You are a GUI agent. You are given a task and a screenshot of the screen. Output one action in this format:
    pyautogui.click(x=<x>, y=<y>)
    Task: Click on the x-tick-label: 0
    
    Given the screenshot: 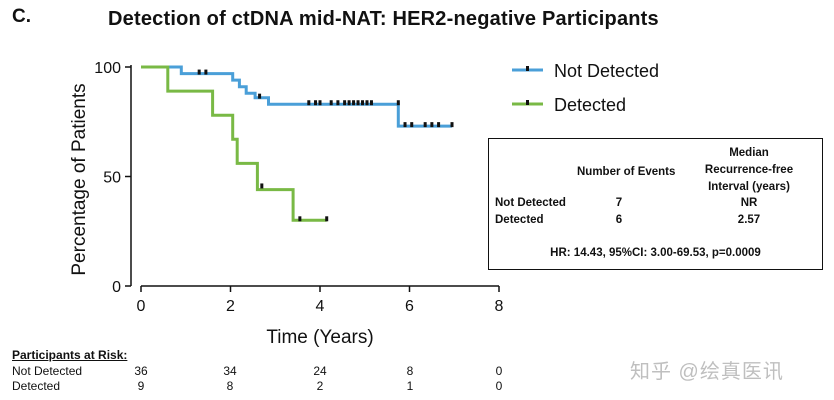 What is the action you would take?
    pyautogui.click(x=141, y=306)
    